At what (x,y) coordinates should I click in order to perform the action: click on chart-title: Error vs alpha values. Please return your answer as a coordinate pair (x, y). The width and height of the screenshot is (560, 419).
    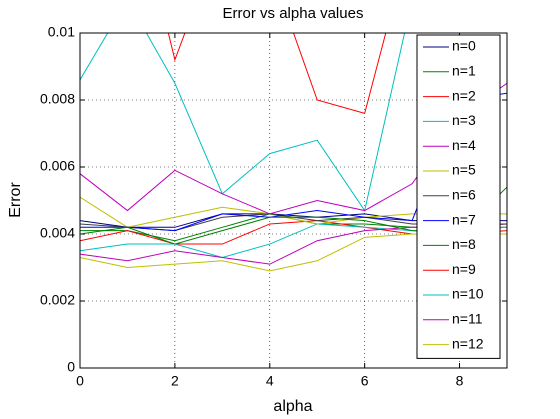
    Looking at the image, I should click on (293, 13).